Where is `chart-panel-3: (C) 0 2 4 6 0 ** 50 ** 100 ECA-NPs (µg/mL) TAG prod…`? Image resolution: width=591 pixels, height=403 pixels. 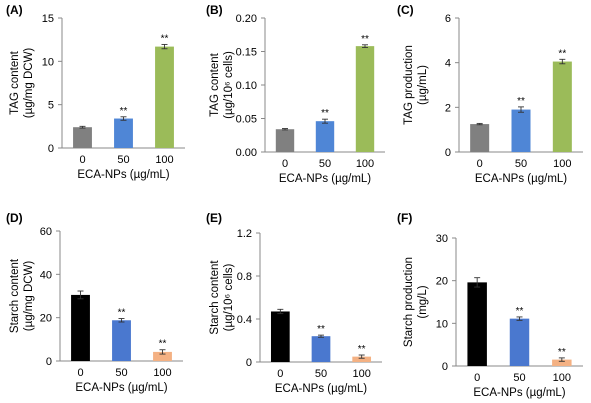 chart-panel-3: (C) 0 2 4 6 0 ** 50 ** 100 ECA-NPs (µg/mL) TAG prod… is located at coordinates (490, 94).